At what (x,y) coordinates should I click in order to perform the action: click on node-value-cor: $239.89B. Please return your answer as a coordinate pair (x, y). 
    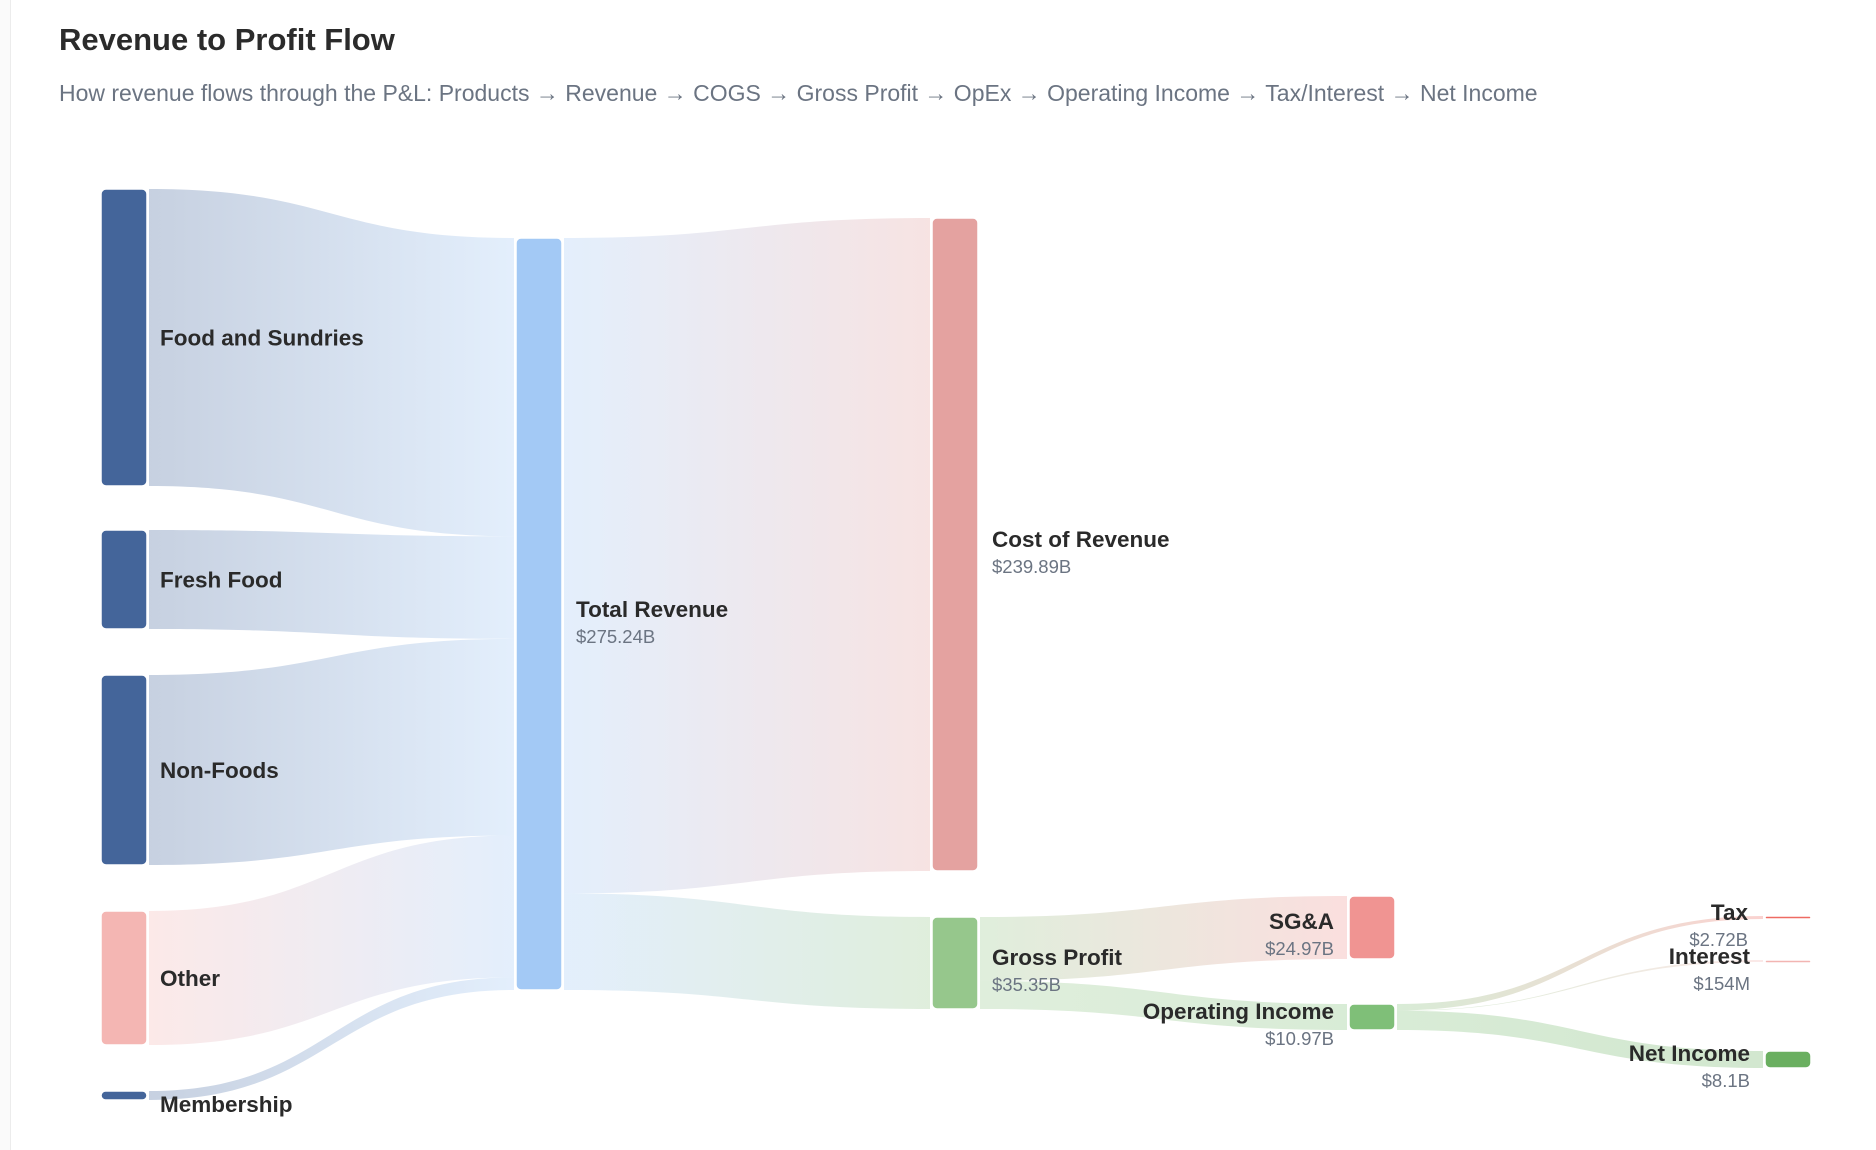
    Looking at the image, I should click on (1031, 566).